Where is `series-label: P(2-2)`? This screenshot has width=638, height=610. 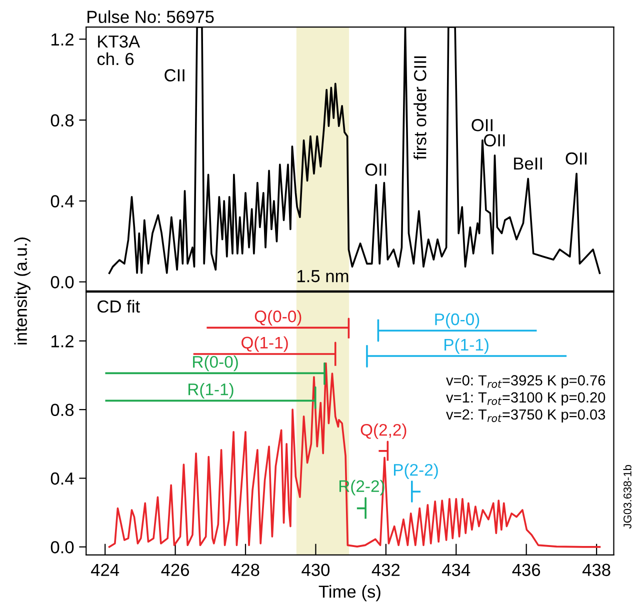 series-label: P(2-2) is located at coordinates (416, 472).